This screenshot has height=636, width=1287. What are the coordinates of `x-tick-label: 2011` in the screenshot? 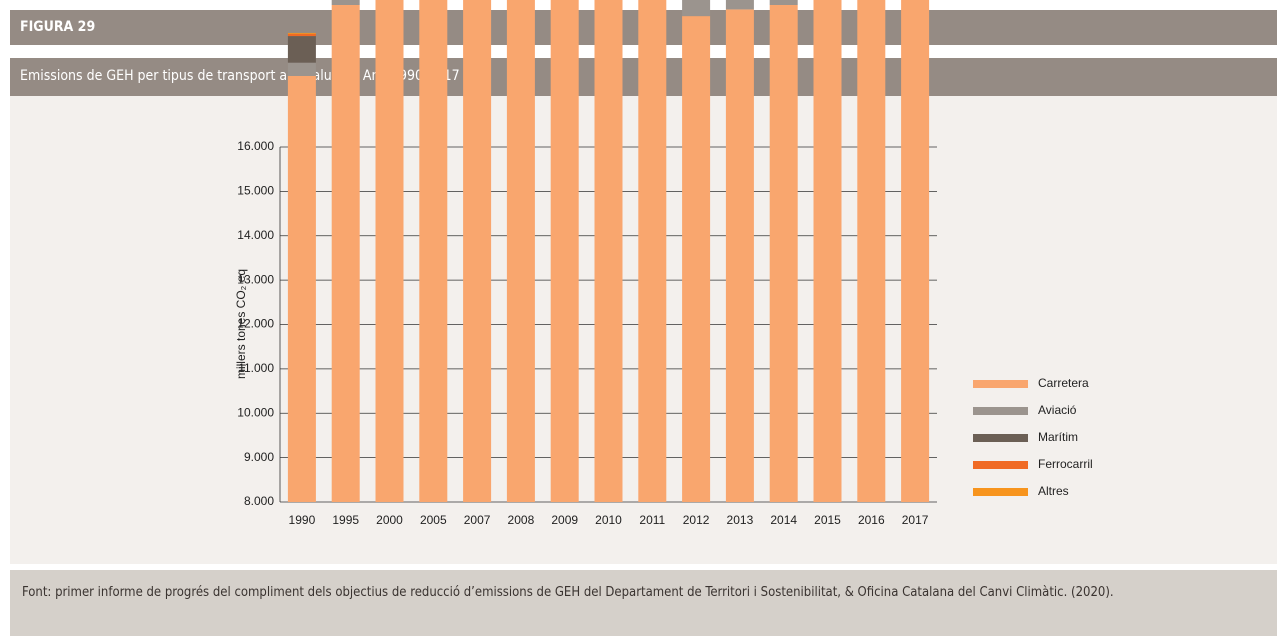 It's located at (652, 520).